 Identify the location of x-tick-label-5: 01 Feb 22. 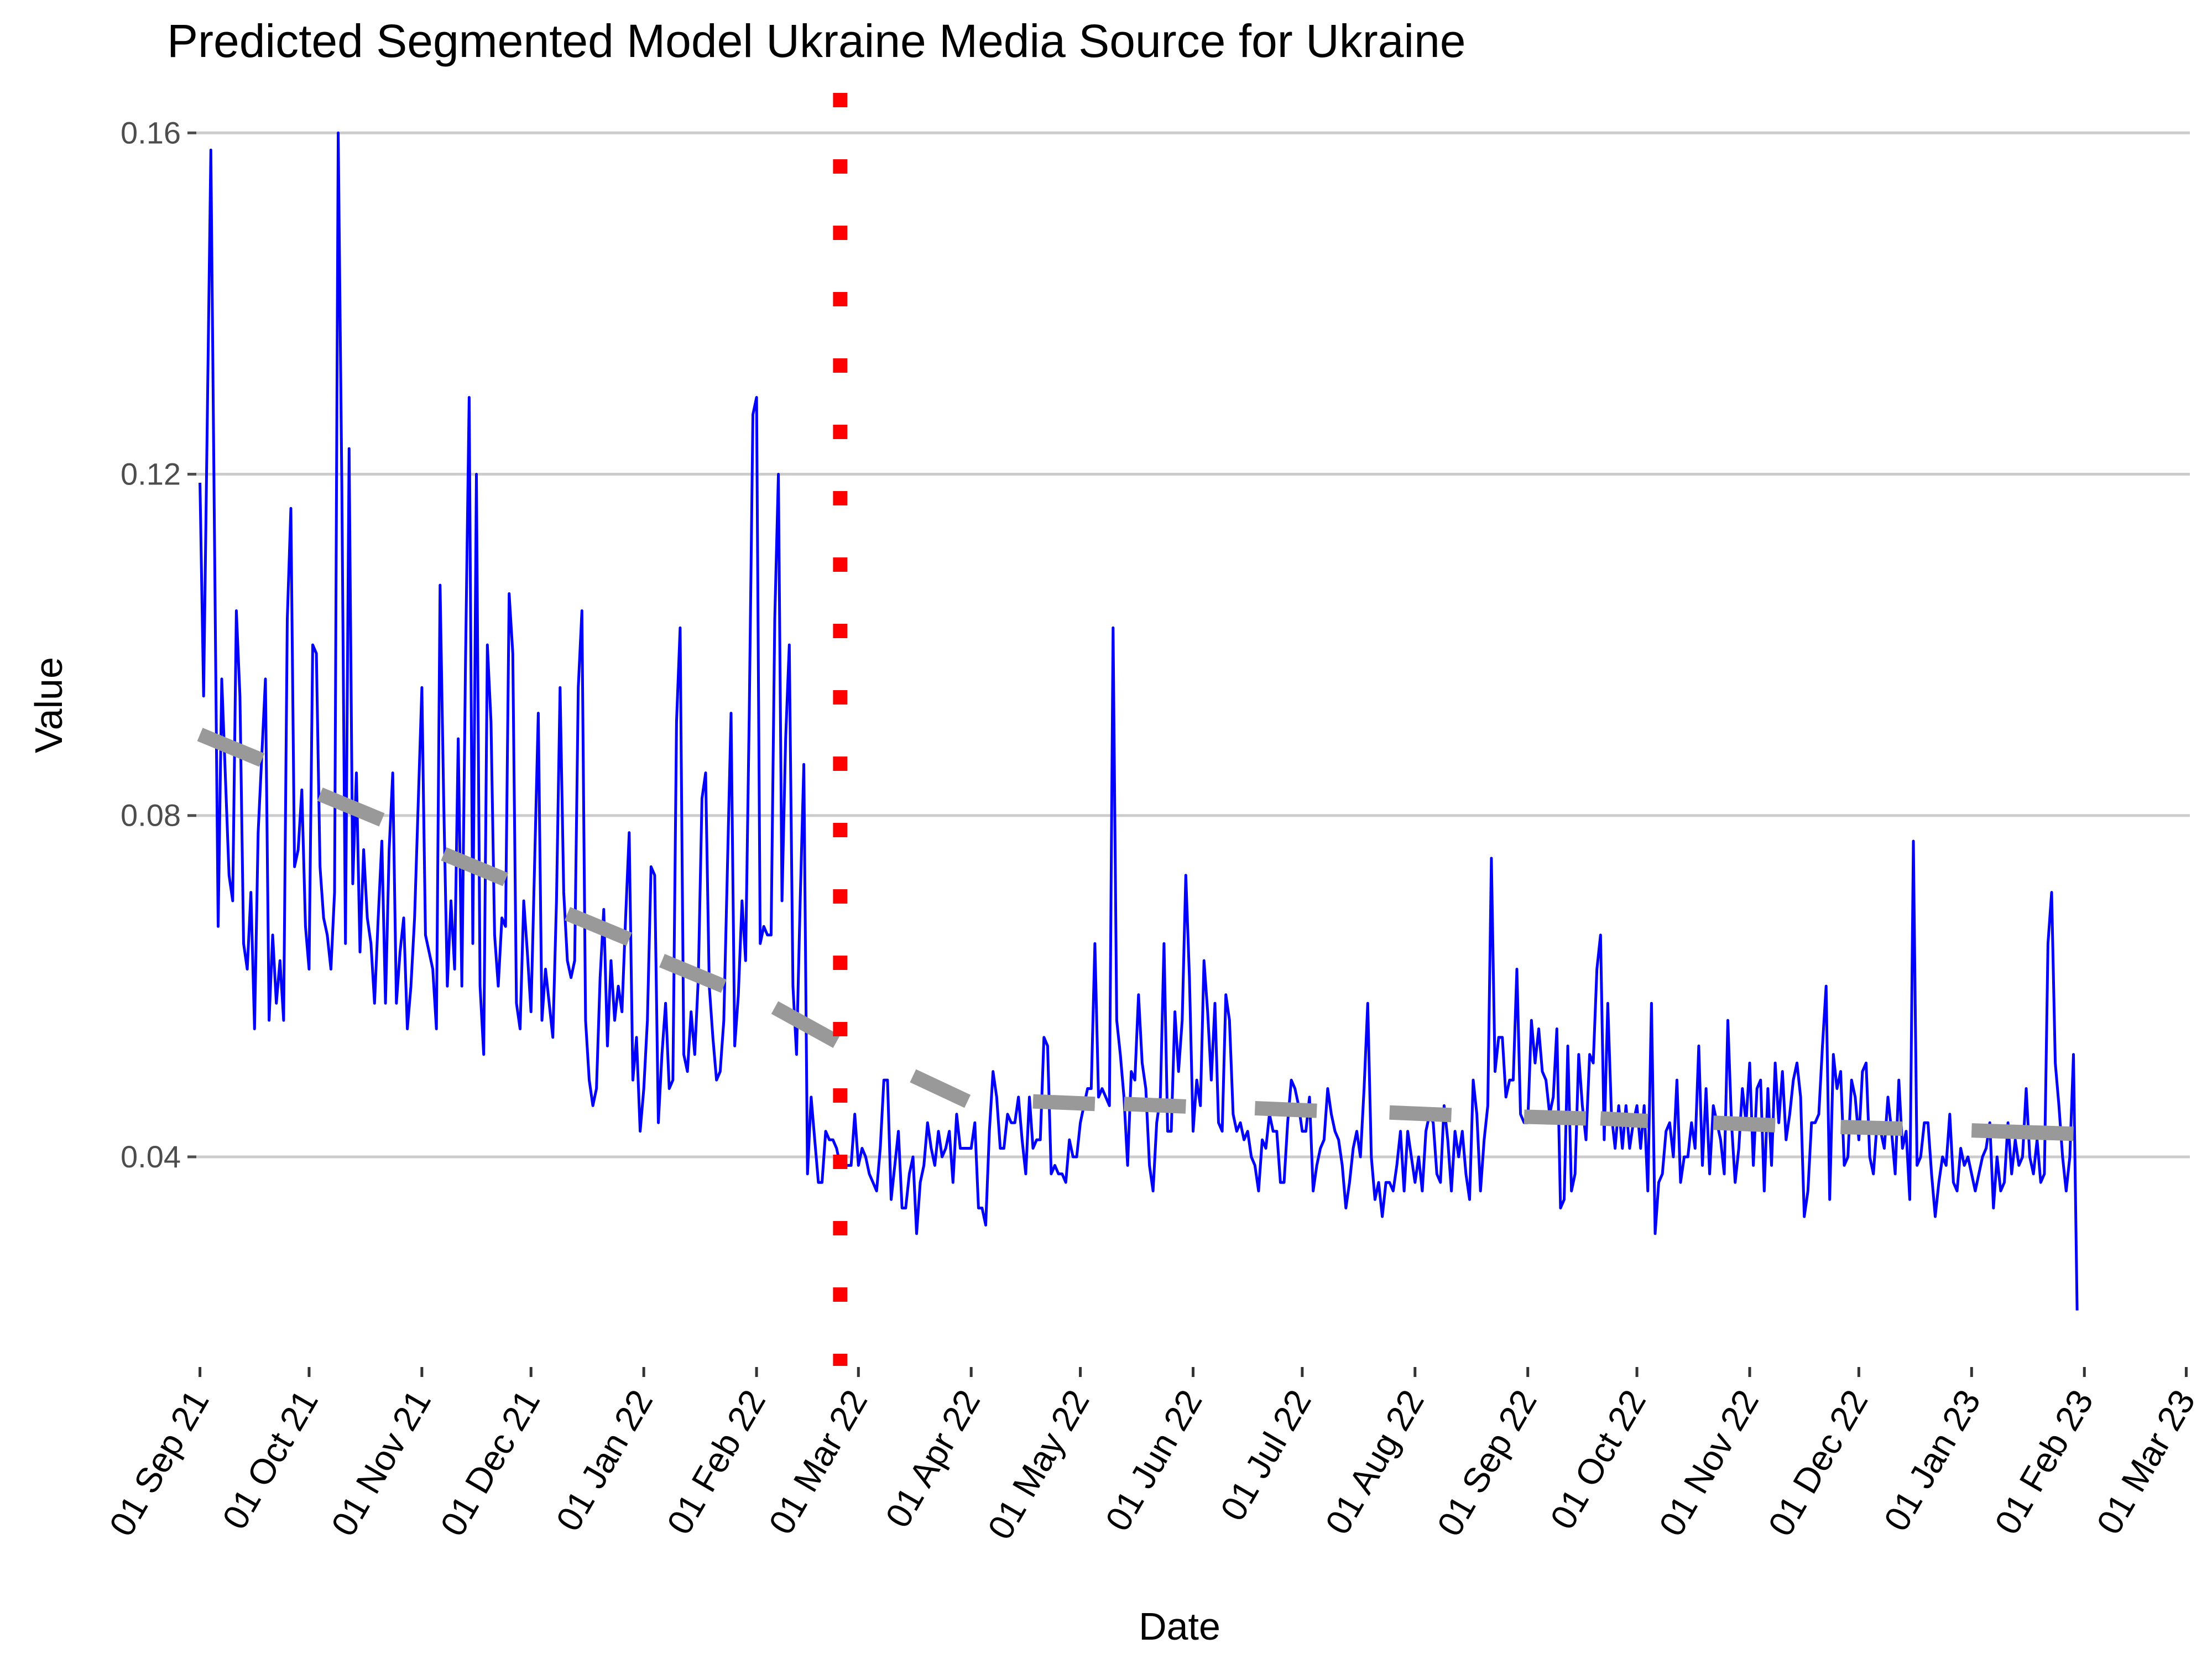
(716, 1462).